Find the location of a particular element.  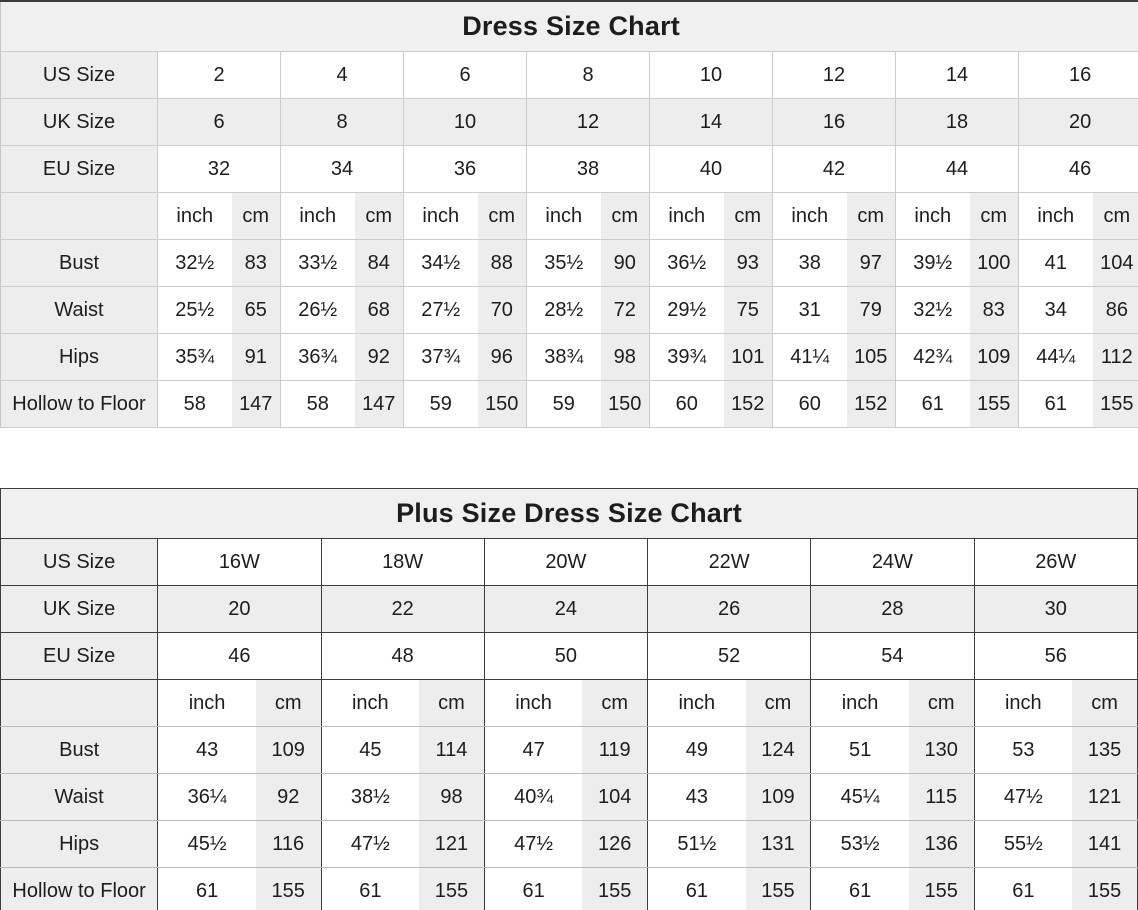

bust-cm-value: 109 is located at coordinates (288, 750).